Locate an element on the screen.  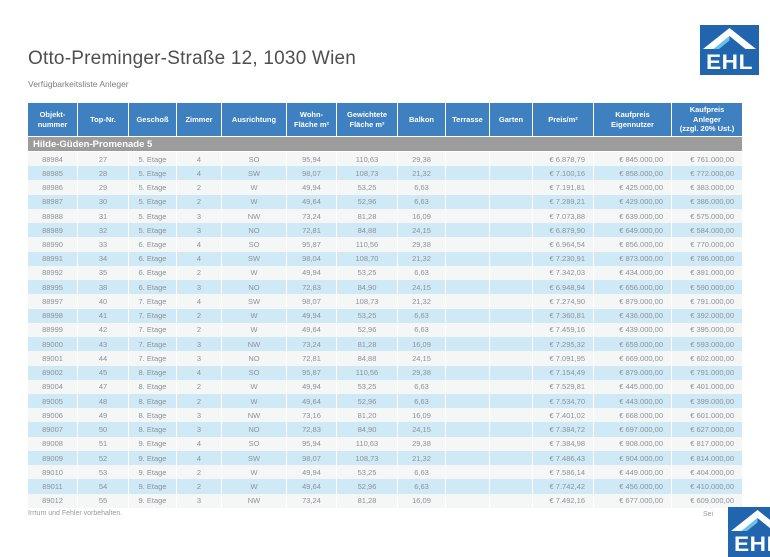
cell-kaufpreis_anleger: € 601.000,00 is located at coordinates (712, 415).